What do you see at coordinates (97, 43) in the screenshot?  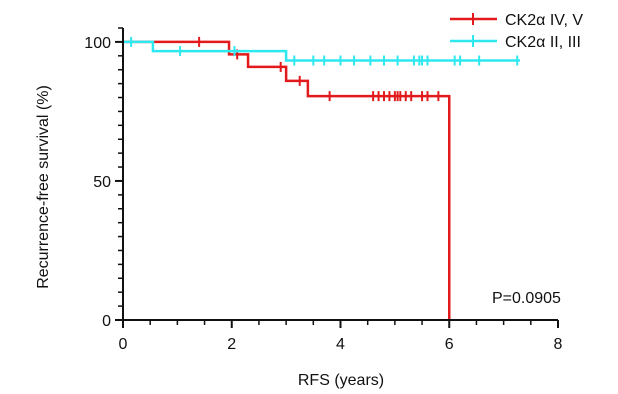 I see `y-tick-label: 100` at bounding box center [97, 43].